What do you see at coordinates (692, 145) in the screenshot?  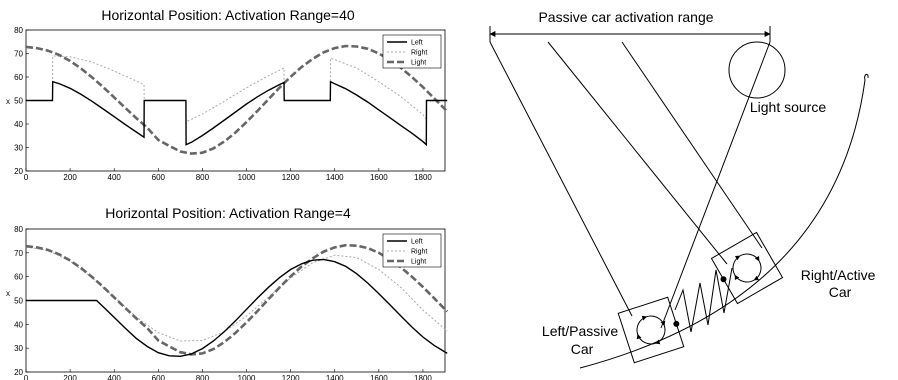 I see `sightline-active-inner` at bounding box center [692, 145].